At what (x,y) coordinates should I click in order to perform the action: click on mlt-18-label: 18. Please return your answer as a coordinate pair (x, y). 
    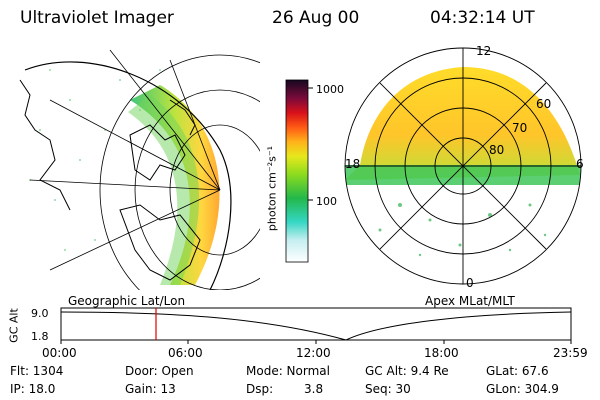
    Looking at the image, I should click on (353, 164).